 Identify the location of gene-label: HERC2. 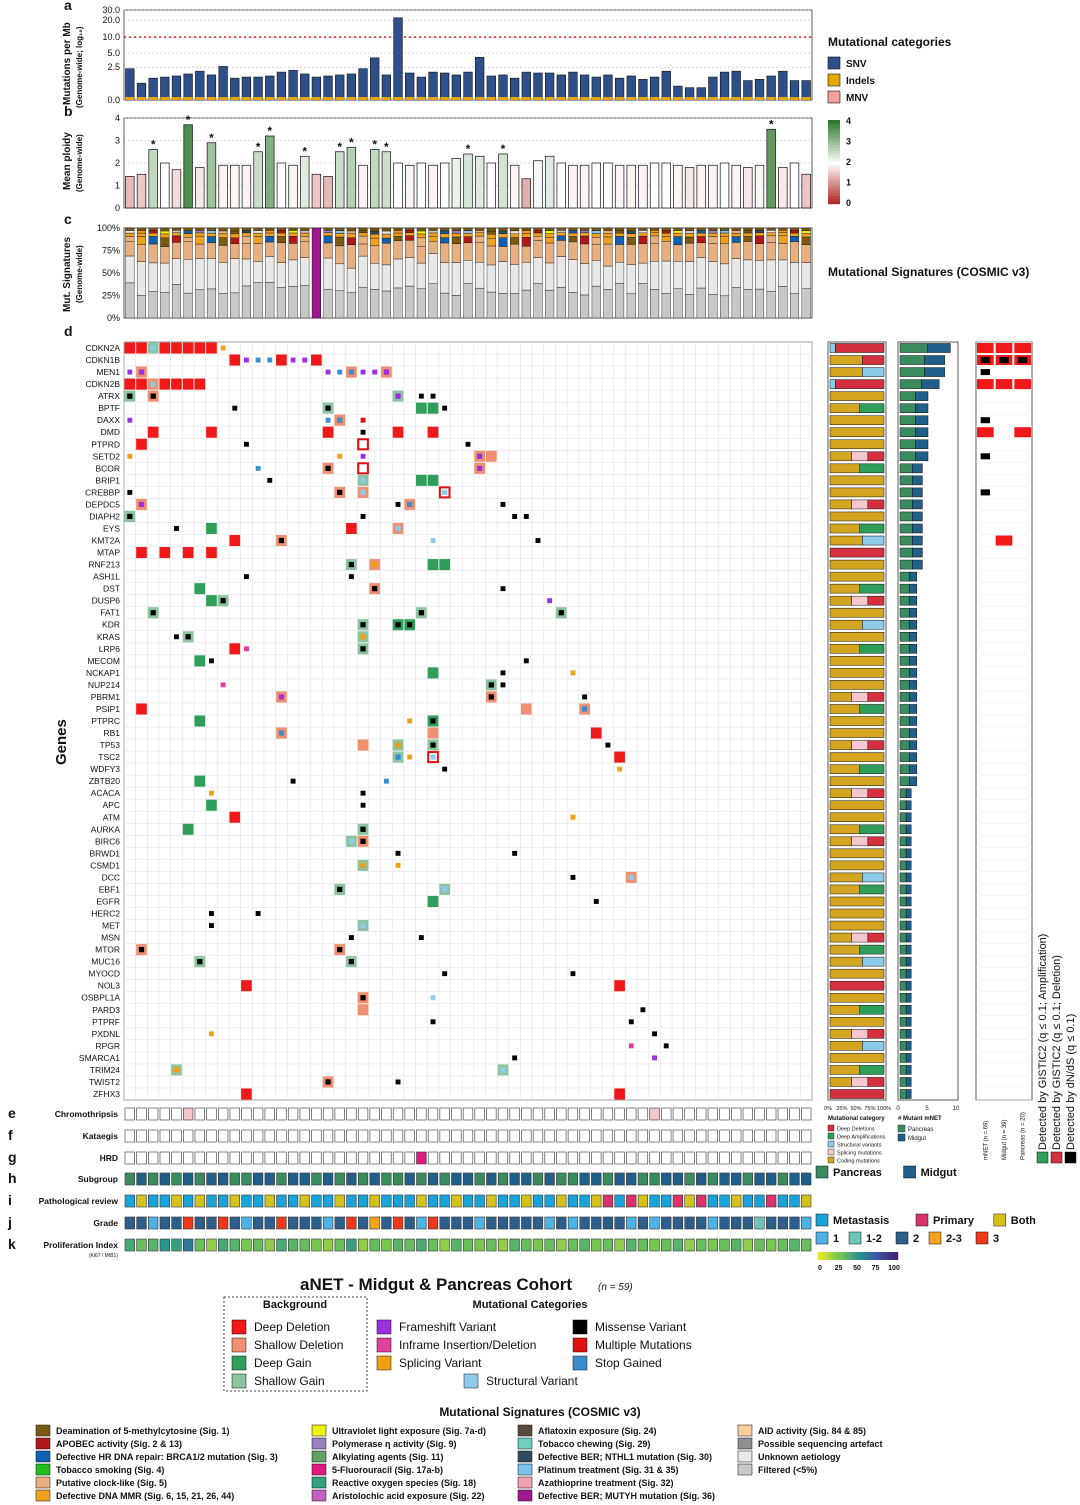
(105, 914).